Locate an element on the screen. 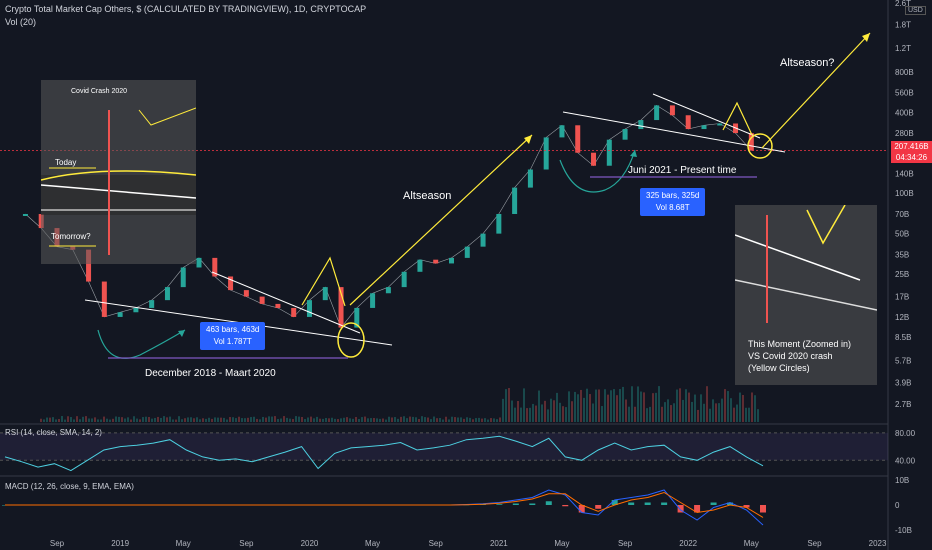 The width and height of the screenshot is (932, 550). period2-label: Juni 2021 - Present time is located at coordinates (682, 170).